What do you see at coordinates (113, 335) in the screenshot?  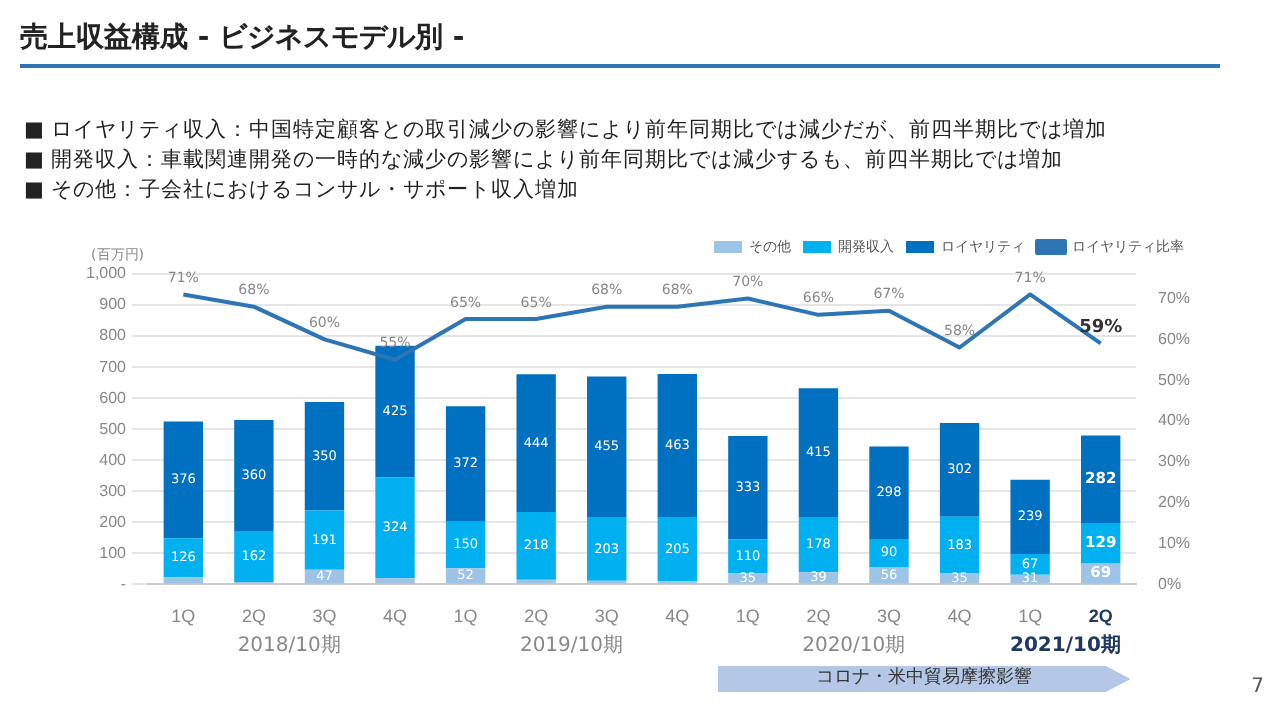 I see `y-tick-label: 800` at bounding box center [113, 335].